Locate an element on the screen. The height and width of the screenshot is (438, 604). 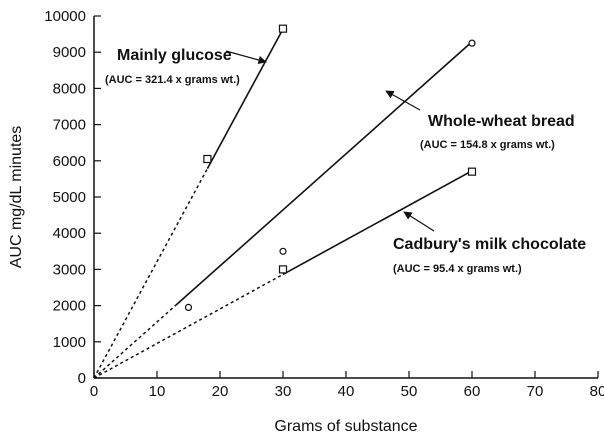
arrow-whole-wheat-bread is located at coordinates (403, 100).